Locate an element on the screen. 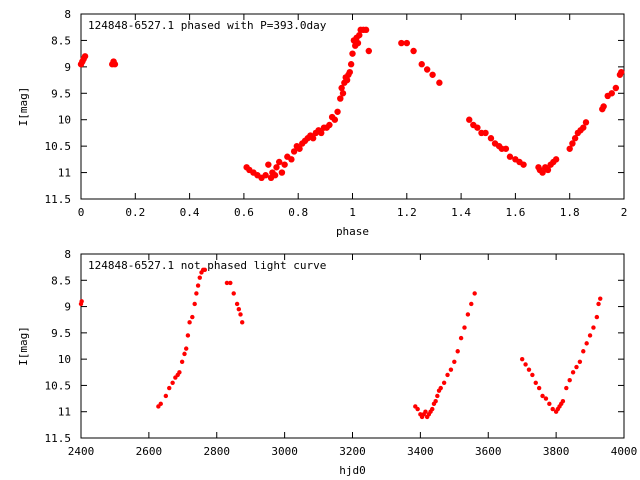  chart-2-x-tick-label: 3400 is located at coordinates (420, 451).